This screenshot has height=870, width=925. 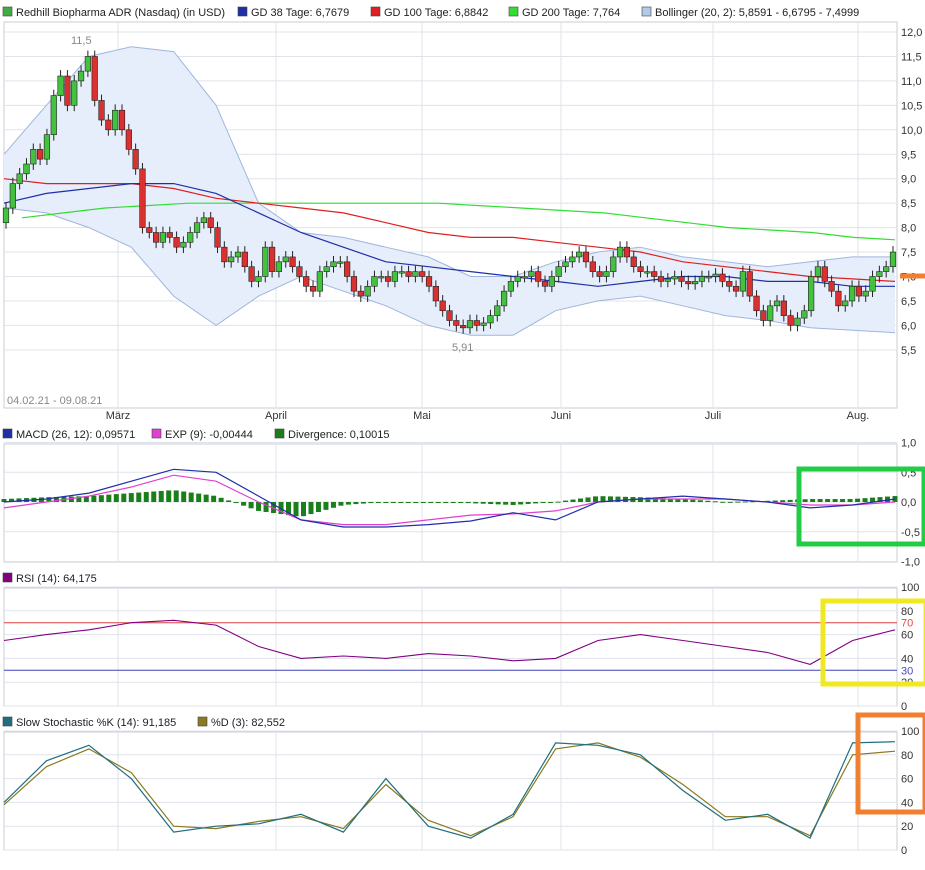 I want to click on y-tick-label: 9,5, so click(x=908, y=155).